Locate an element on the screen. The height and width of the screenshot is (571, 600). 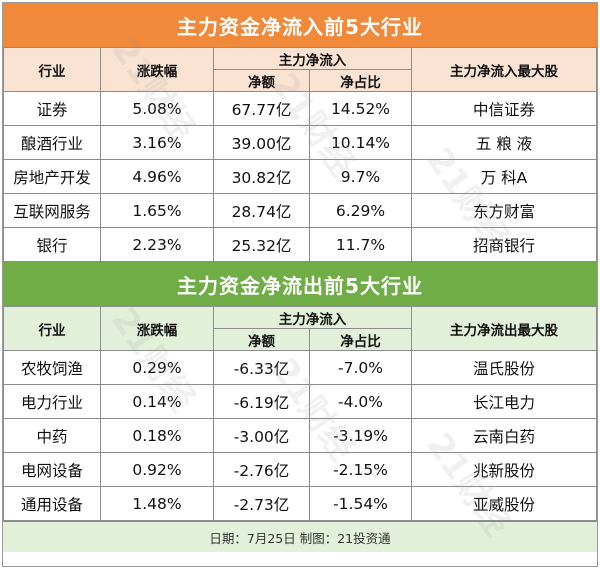
cell-amount: 39.00亿 is located at coordinates (261, 142).